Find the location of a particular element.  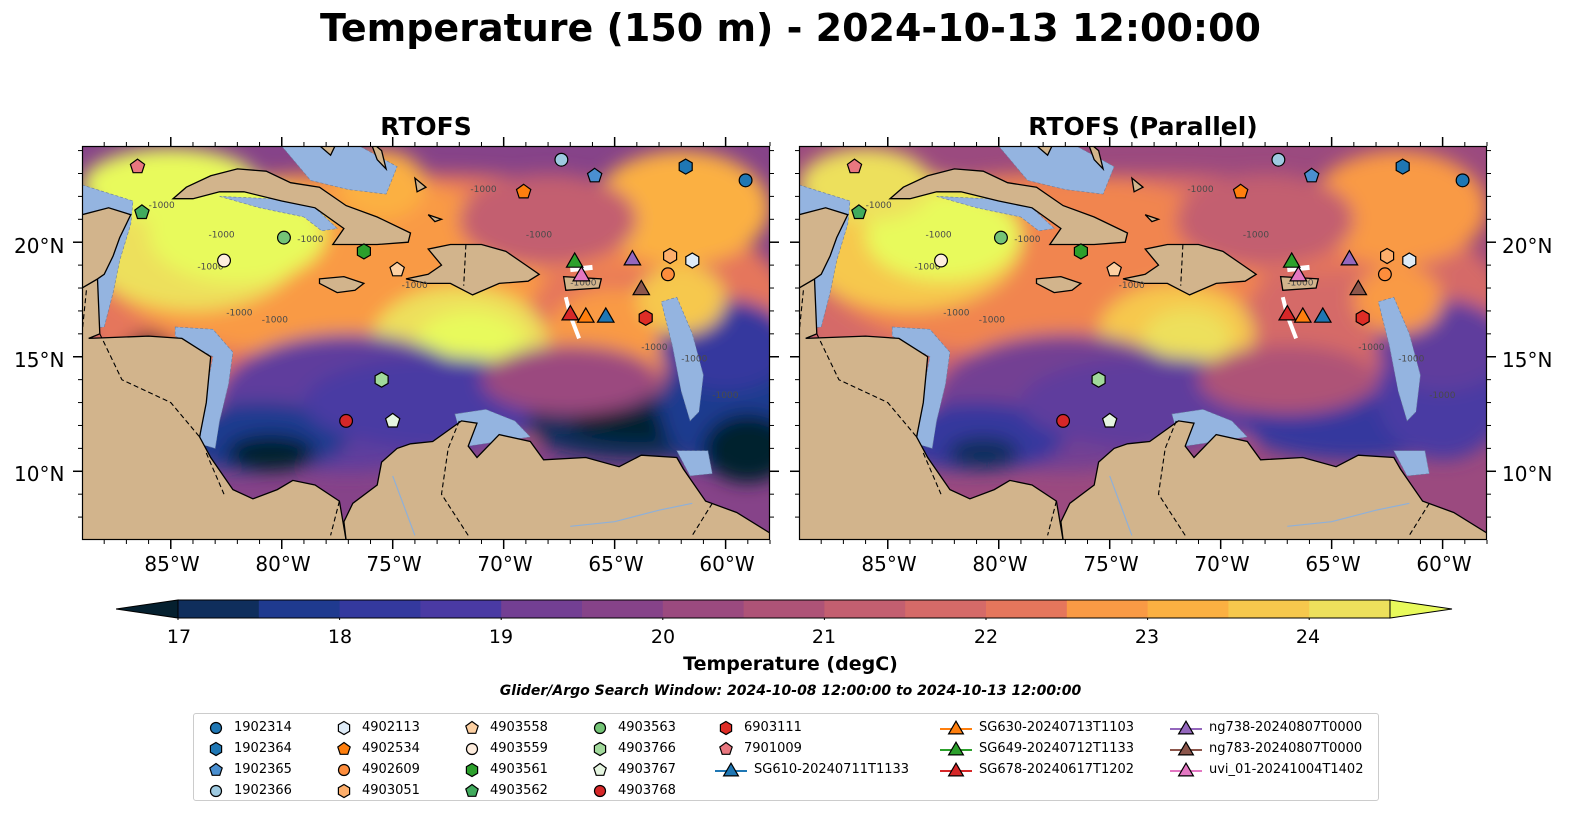

legend-item: 4902534 is located at coordinates (376, 748).